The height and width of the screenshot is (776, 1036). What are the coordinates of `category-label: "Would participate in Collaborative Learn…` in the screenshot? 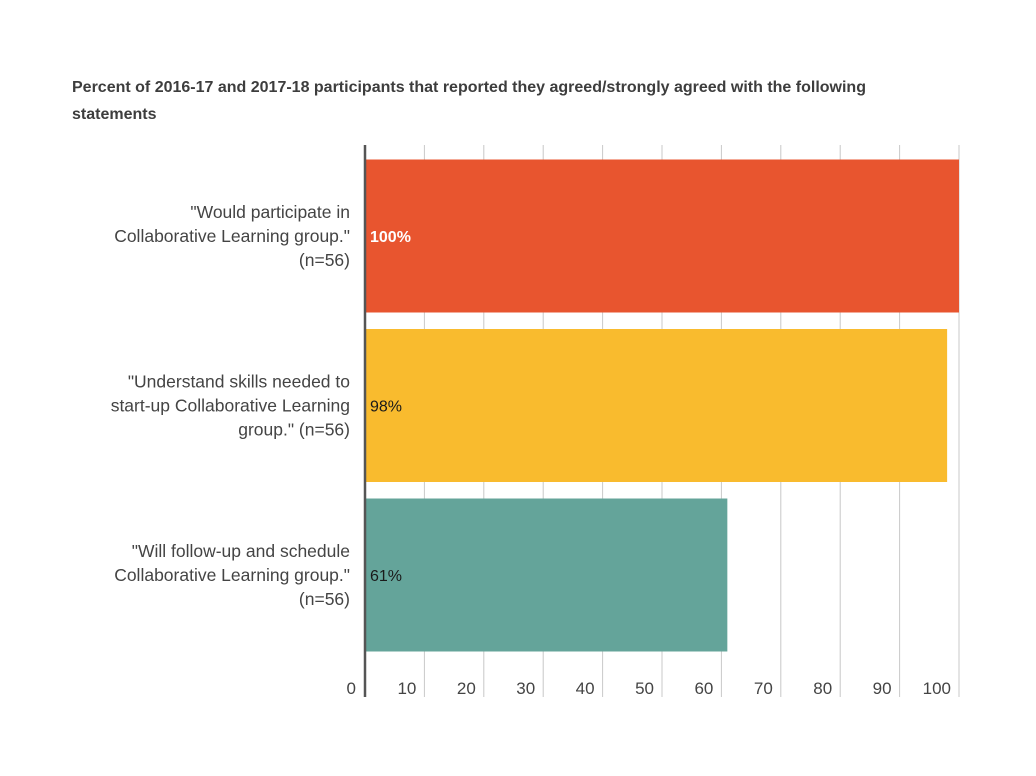 It's located at (232, 236).